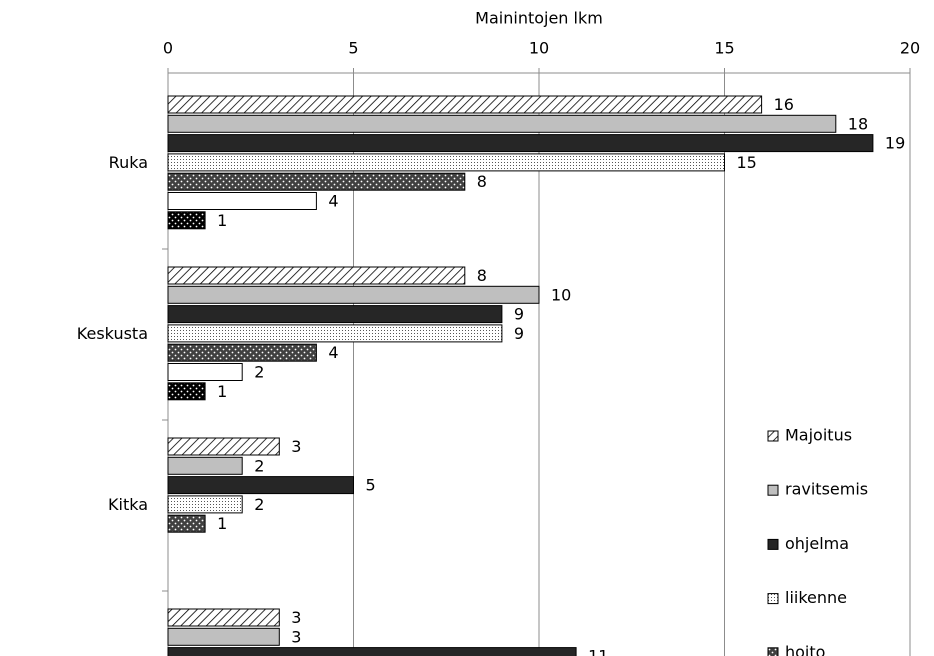 The width and height of the screenshot is (934, 656). Describe the element at coordinates (128, 504) in the screenshot. I see `y-tick-label: Kitka` at that location.